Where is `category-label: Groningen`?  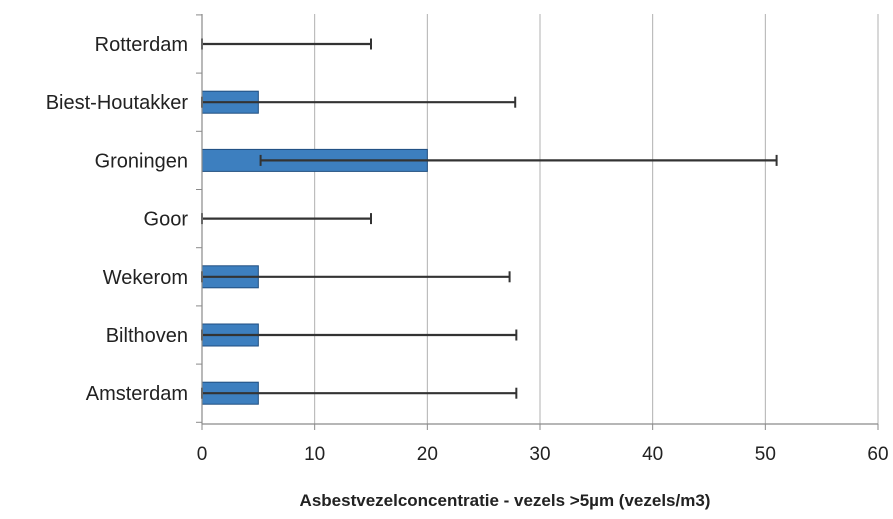 category-label: Groningen is located at coordinates (141, 161).